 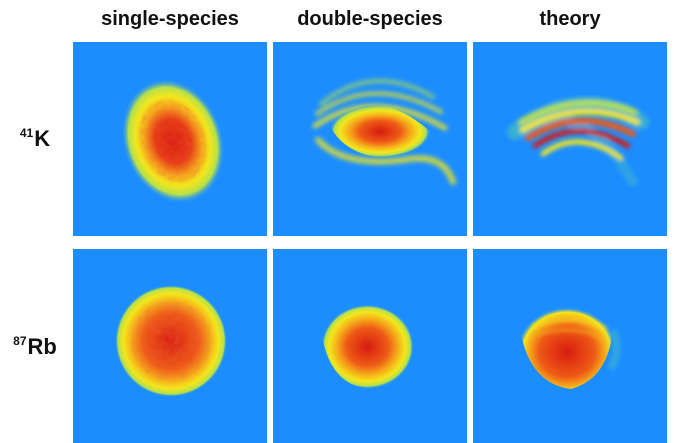 What do you see at coordinates (170, 139) in the screenshot?
I see `panel-k-single-species` at bounding box center [170, 139].